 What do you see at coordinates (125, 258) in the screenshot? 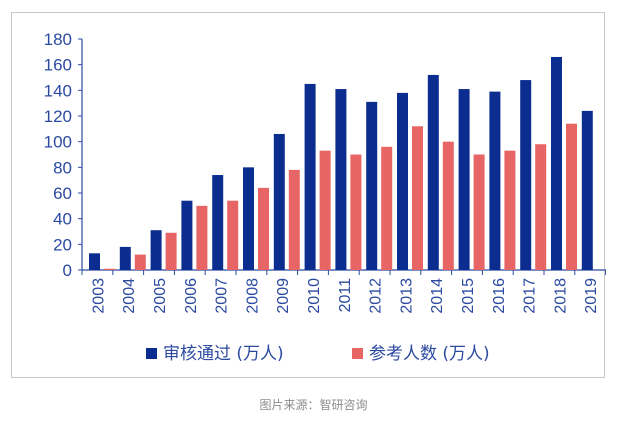
I see `bar-approved-2004` at bounding box center [125, 258].